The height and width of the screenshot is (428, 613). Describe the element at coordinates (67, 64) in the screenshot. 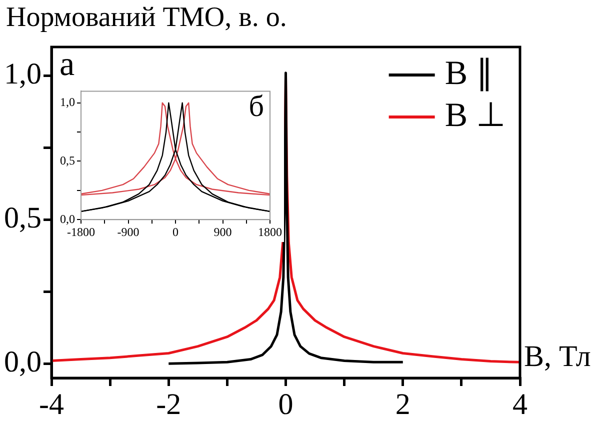

I see `annotation: а` at that location.